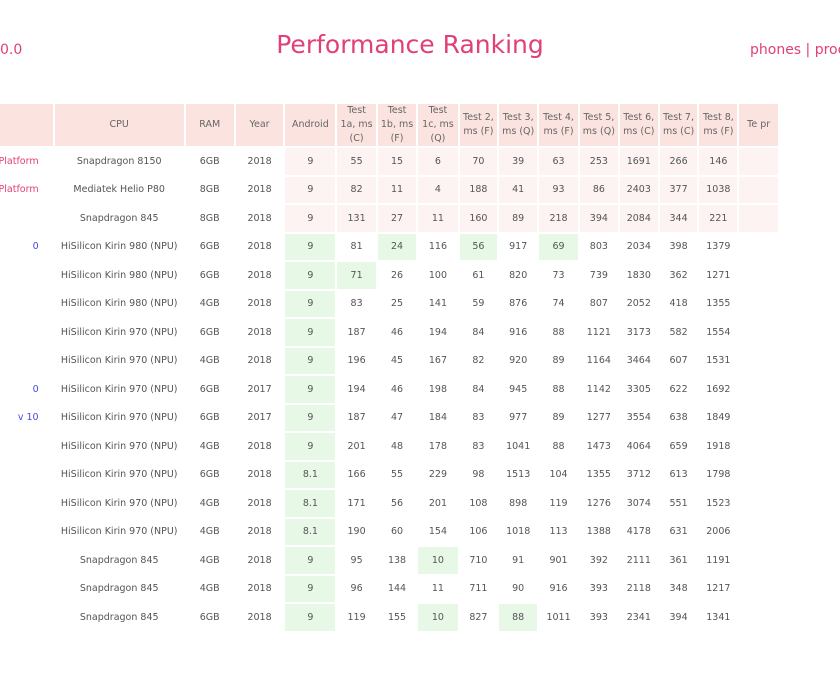 This screenshot has height=673, width=840. What do you see at coordinates (598, 361) in the screenshot?
I see `data-cell: 1164` at bounding box center [598, 361].